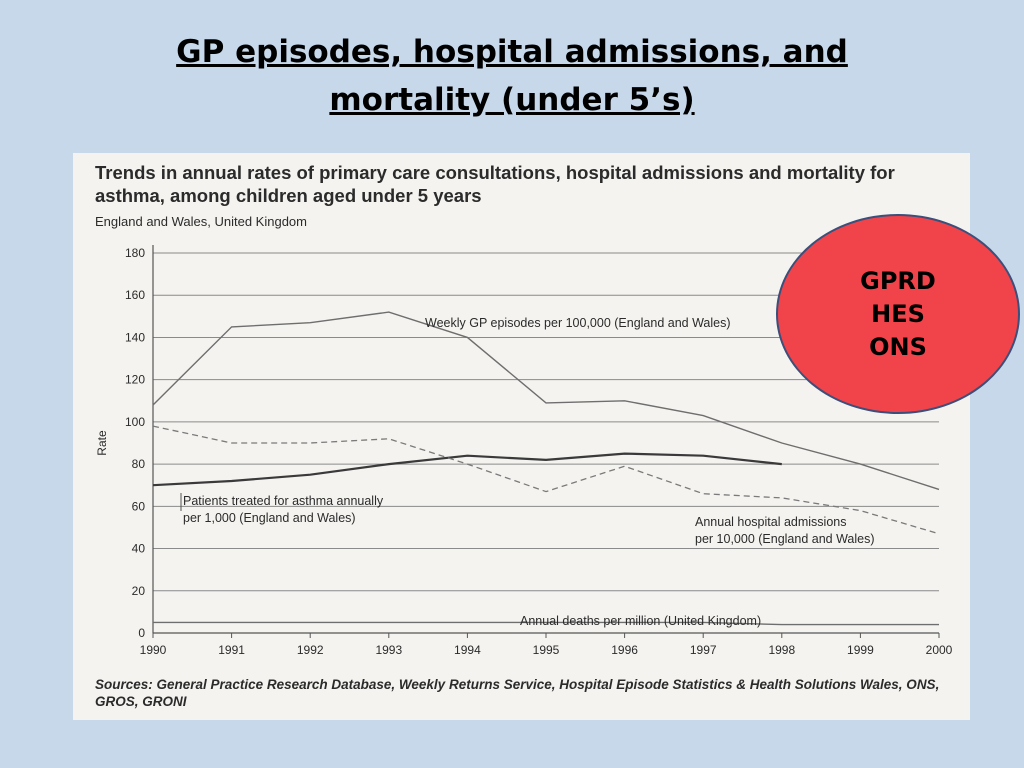 Image resolution: width=1024 pixels, height=768 pixels. What do you see at coordinates (785, 539) in the screenshot?
I see `annotation-admissions-line-2: per 10,000 (England and Wales)` at bounding box center [785, 539].